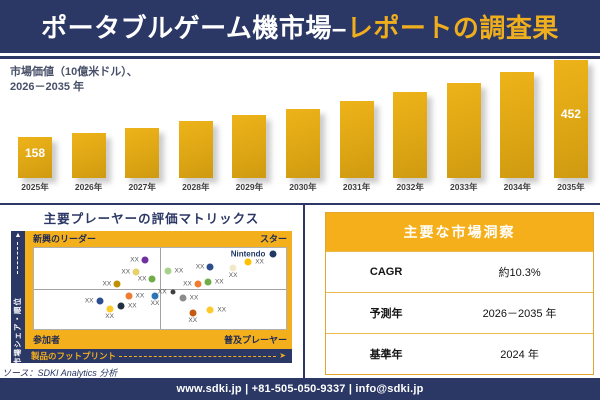 The height and width of the screenshot is (400, 600). I want to click on bar-2025年: 158, so click(35, 157).